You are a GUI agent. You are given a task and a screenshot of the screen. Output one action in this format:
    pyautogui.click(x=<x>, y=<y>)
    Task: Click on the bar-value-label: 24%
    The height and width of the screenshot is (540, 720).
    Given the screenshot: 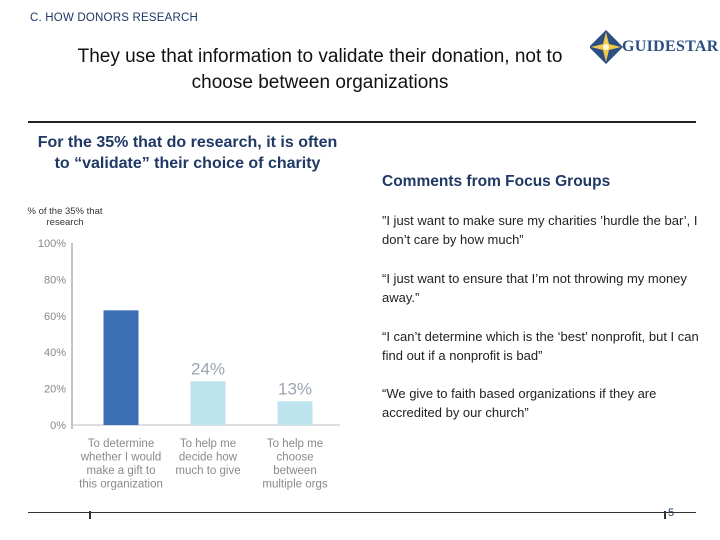 What is the action you would take?
    pyautogui.click(x=208, y=368)
    